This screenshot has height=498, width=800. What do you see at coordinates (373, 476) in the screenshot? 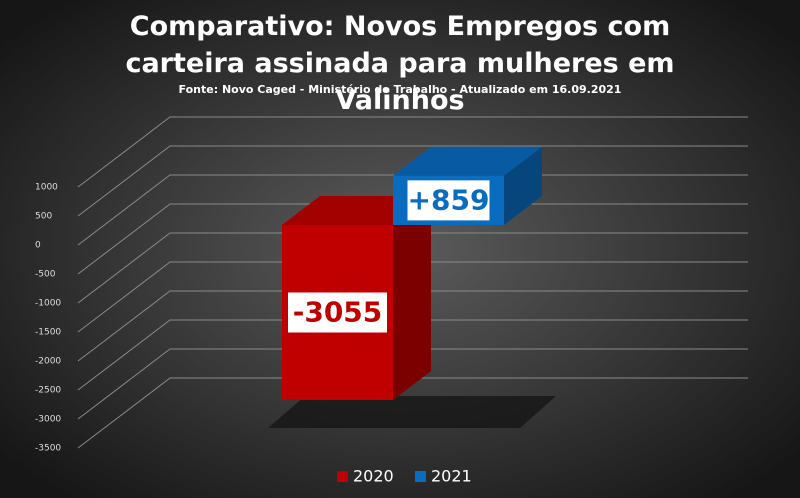
I see `legend-label: 2020` at bounding box center [373, 476].